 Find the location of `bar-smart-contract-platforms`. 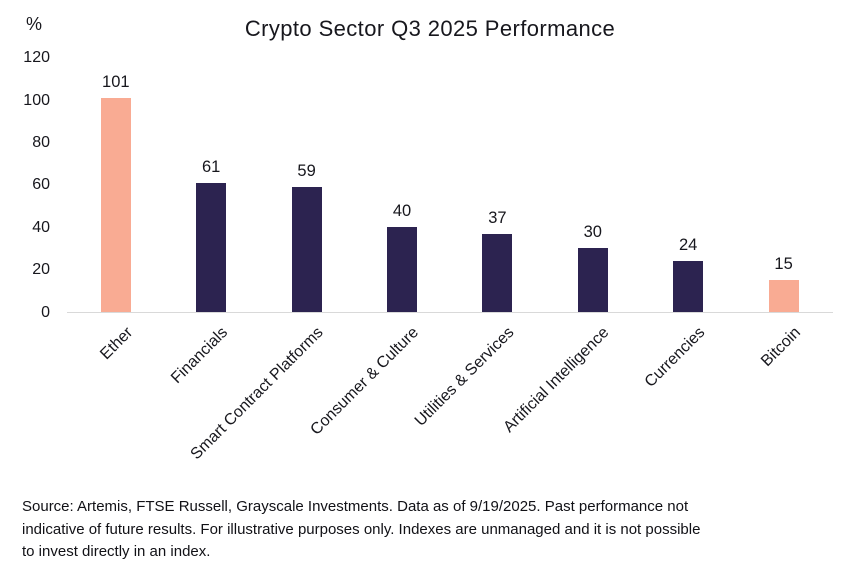

bar-smart-contract-platforms is located at coordinates (306, 249).